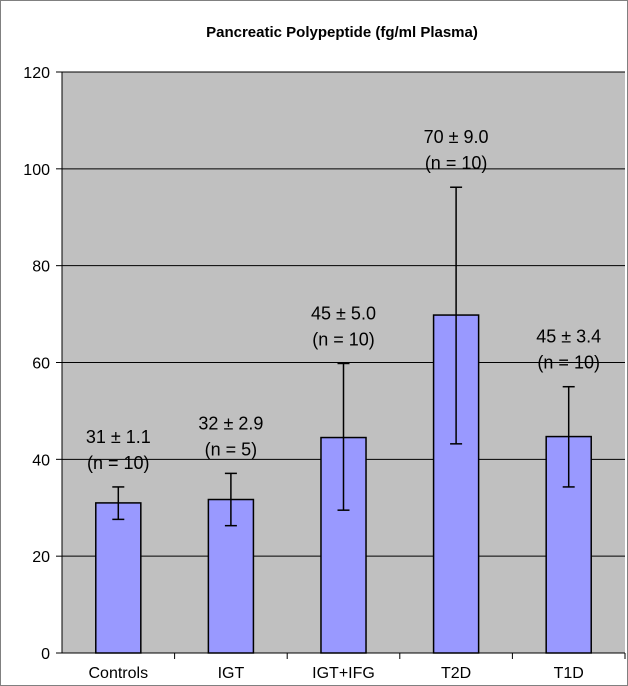 Image resolution: width=628 pixels, height=686 pixels. I want to click on y-tick-label: 100, so click(36, 170).